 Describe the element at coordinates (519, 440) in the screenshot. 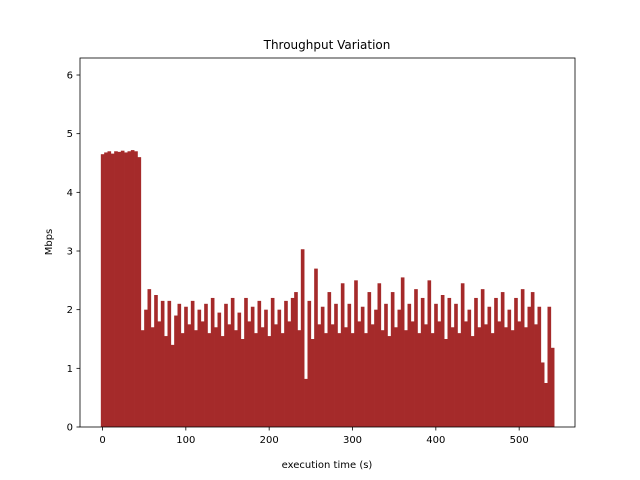

I see `x-tick-label: 500` at that location.